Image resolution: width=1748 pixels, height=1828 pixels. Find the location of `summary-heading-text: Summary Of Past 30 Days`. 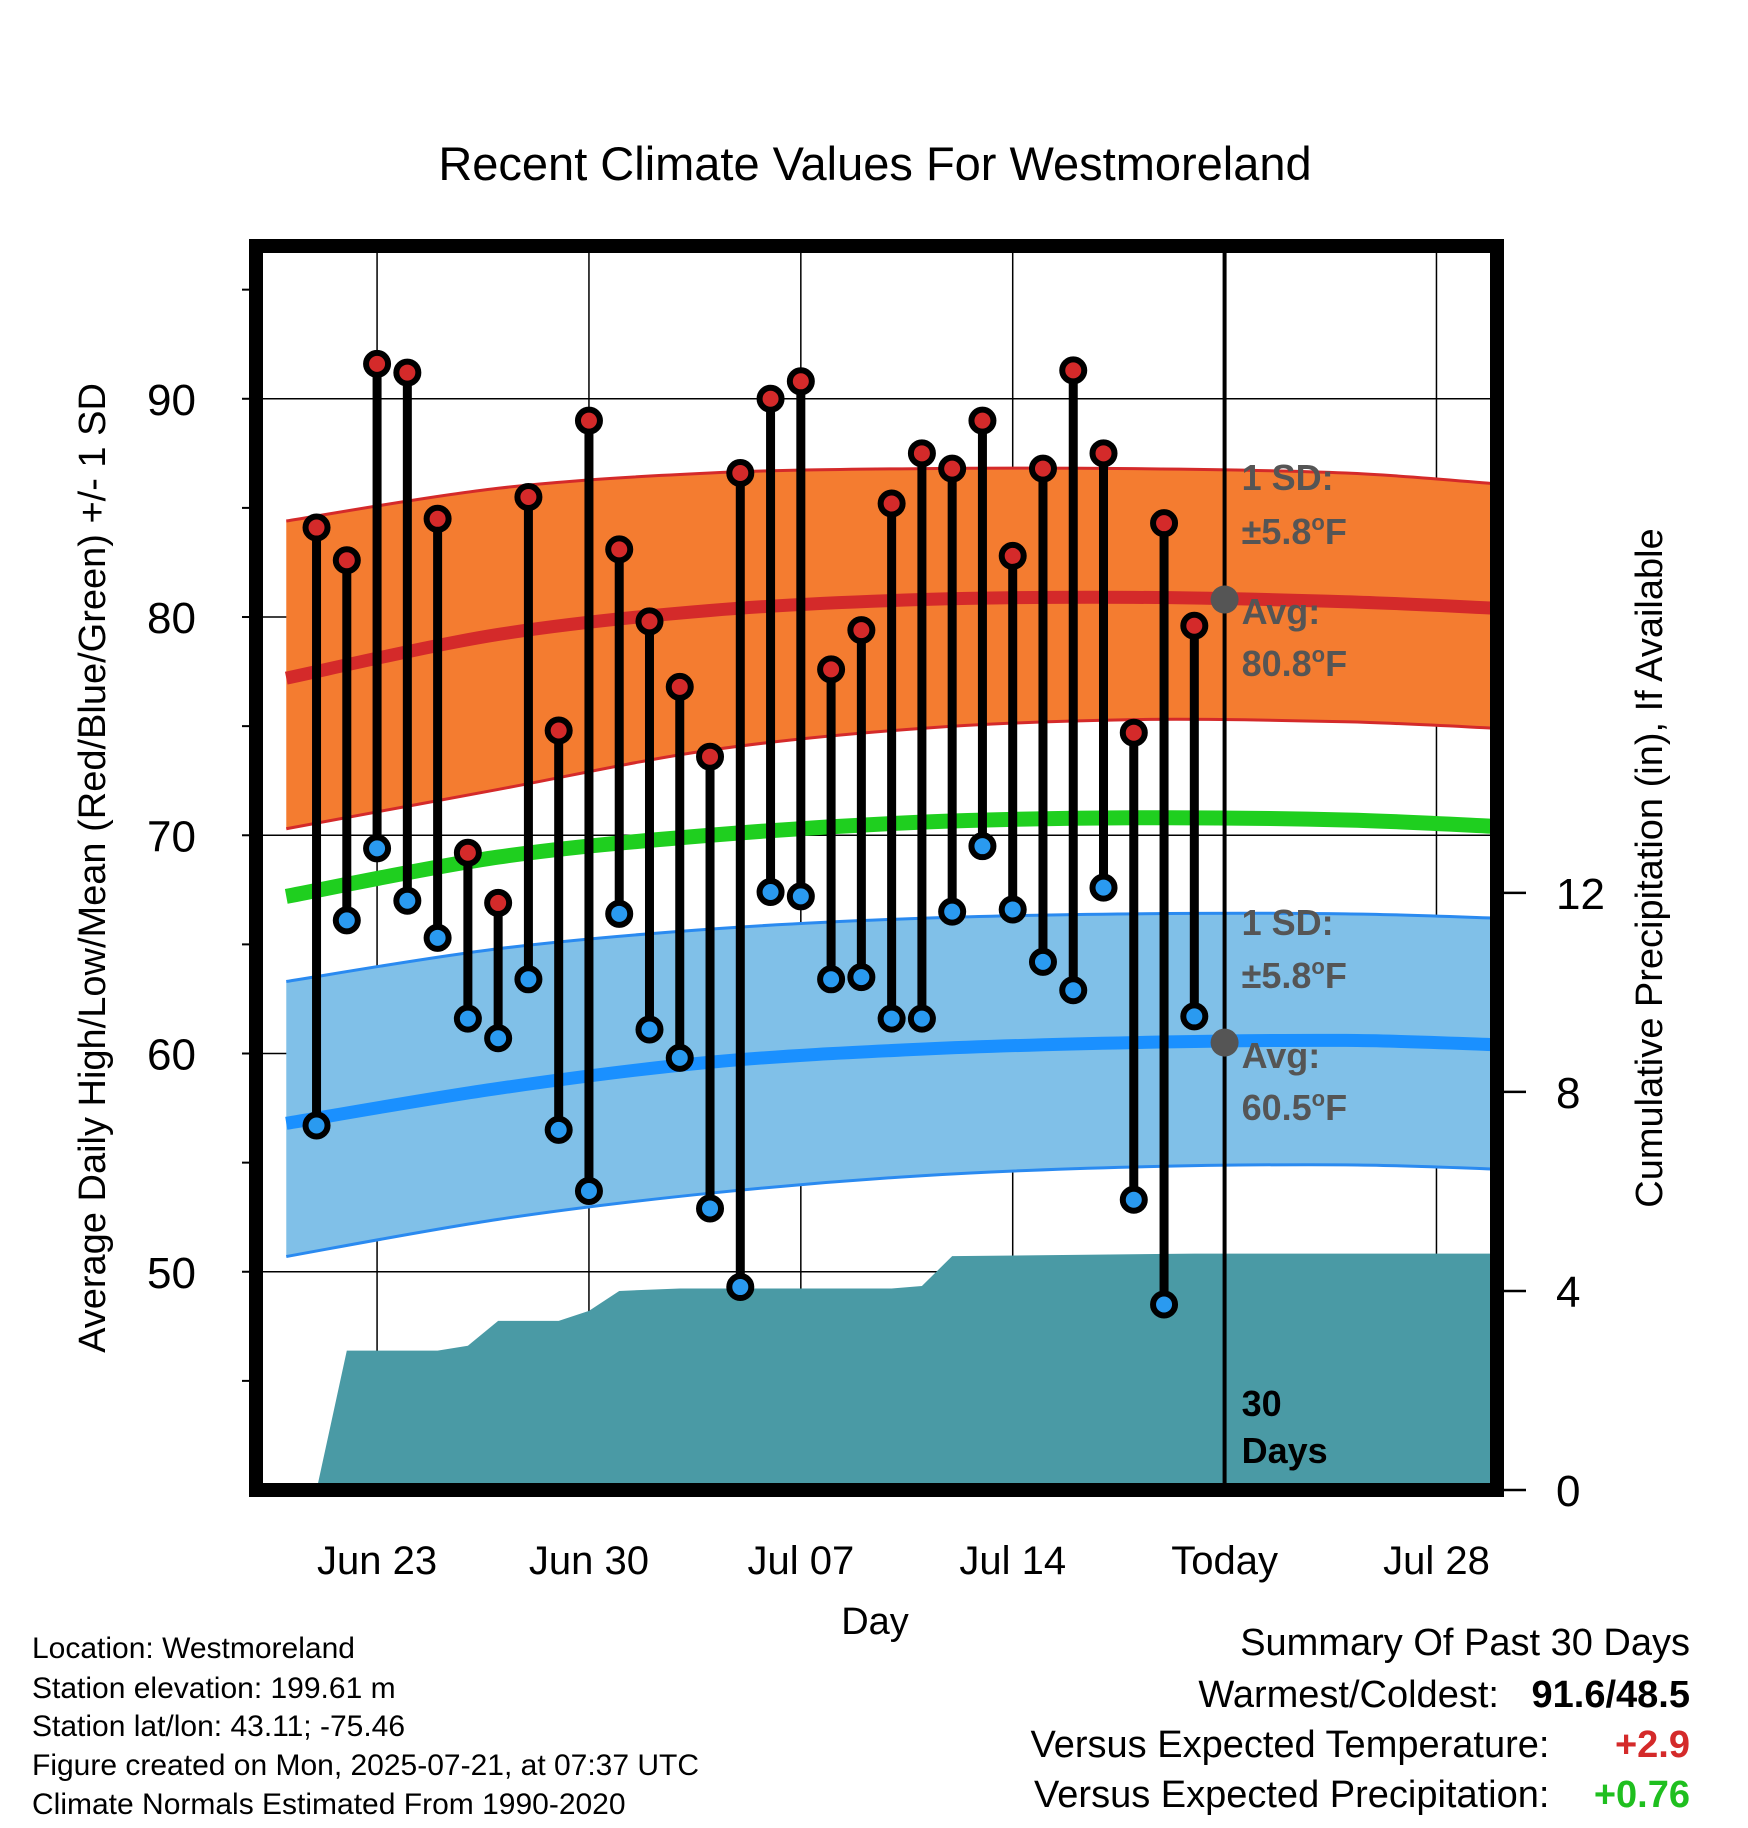

summary-heading-text: Summary Of Past 30 Days is located at coordinates (1465, 1643).